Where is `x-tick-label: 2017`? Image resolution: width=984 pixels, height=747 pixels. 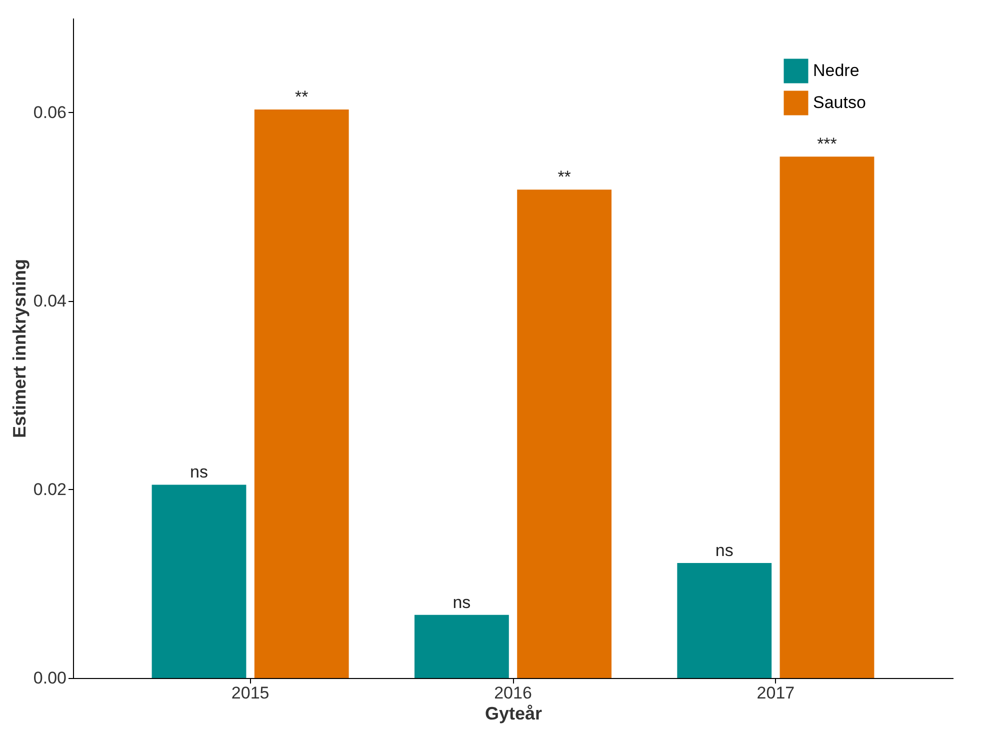 x-tick-label: 2017 is located at coordinates (775, 693).